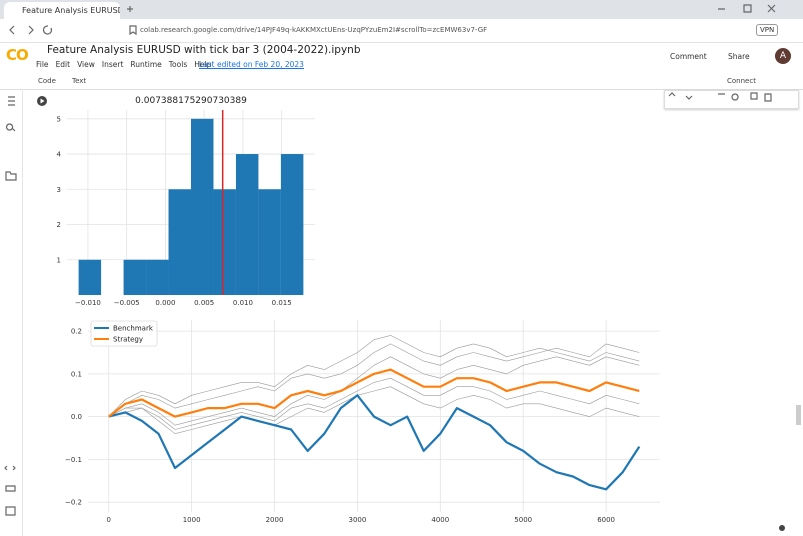 This screenshot has height=536, width=803. I want to click on bottom-icons, so click(10, 490).